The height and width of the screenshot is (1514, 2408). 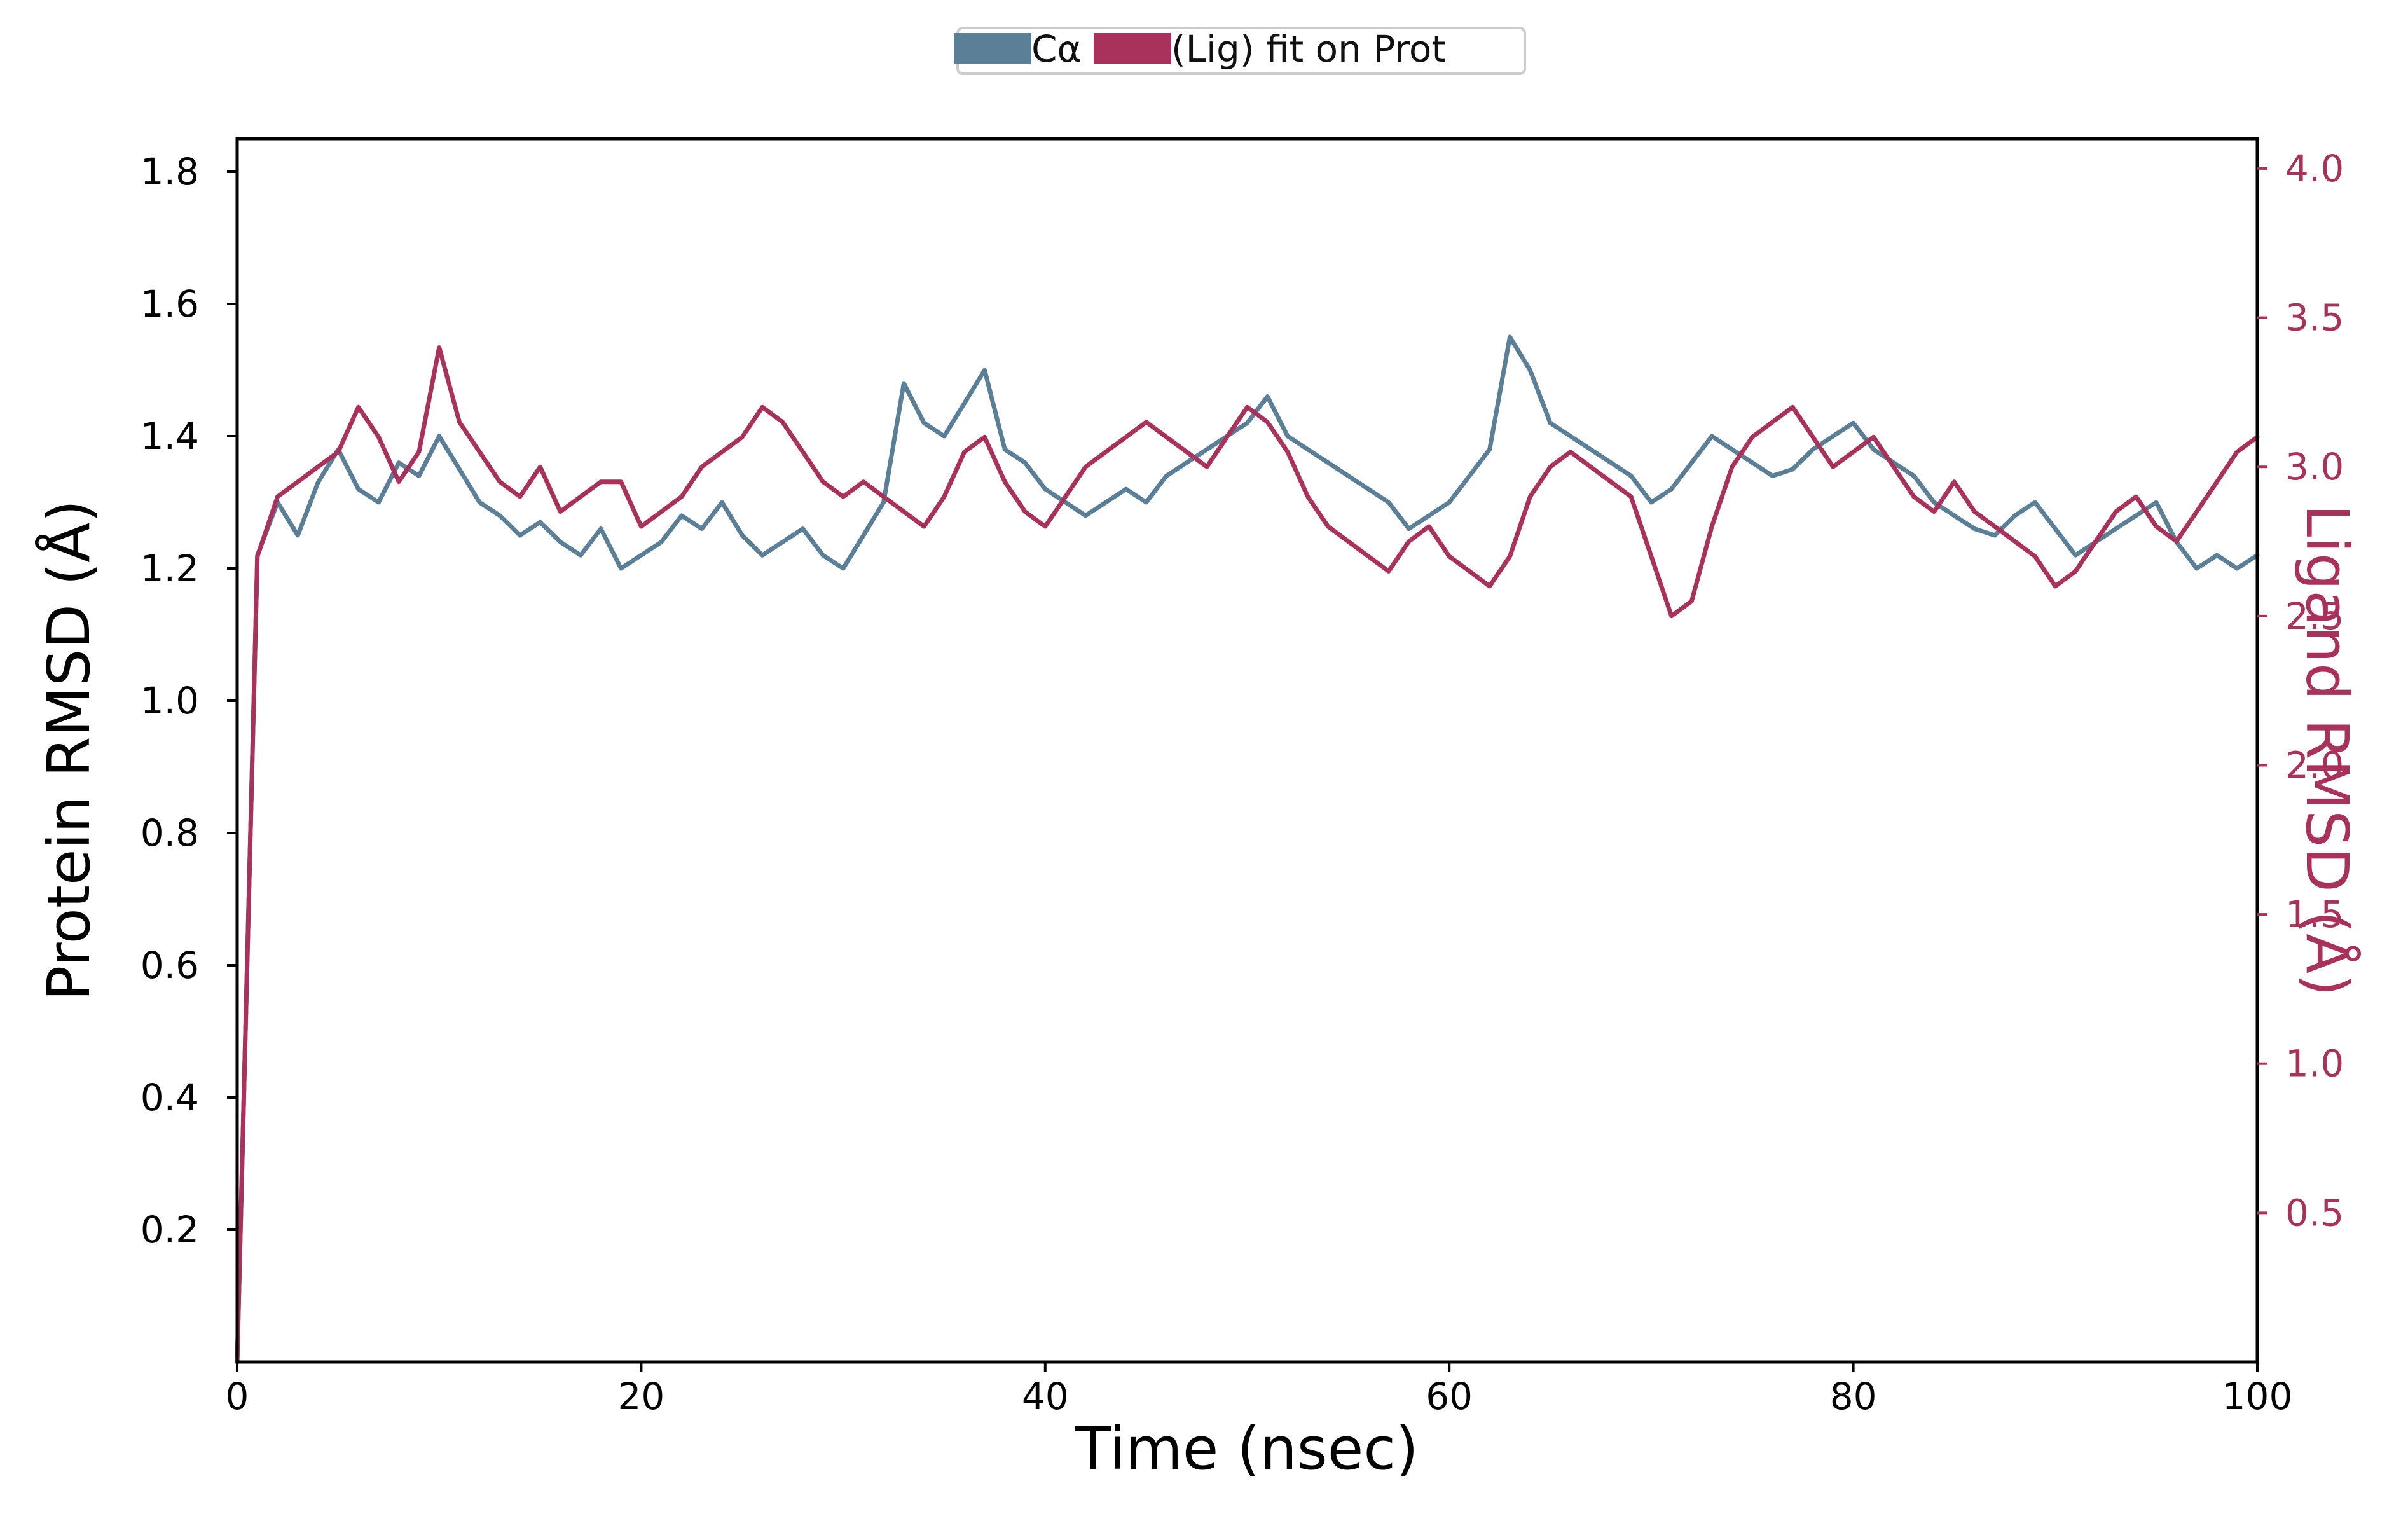 I want to click on legend: Cα (Lig) fit on Prot, so click(x=1240, y=51).